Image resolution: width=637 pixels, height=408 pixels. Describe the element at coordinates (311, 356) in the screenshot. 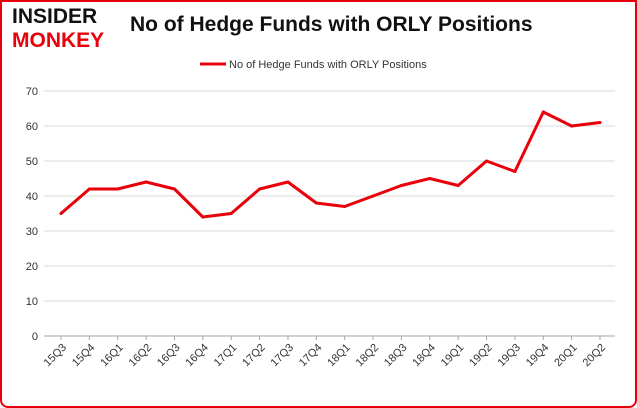

I see `x-tick-label: 17Q4` at that location.